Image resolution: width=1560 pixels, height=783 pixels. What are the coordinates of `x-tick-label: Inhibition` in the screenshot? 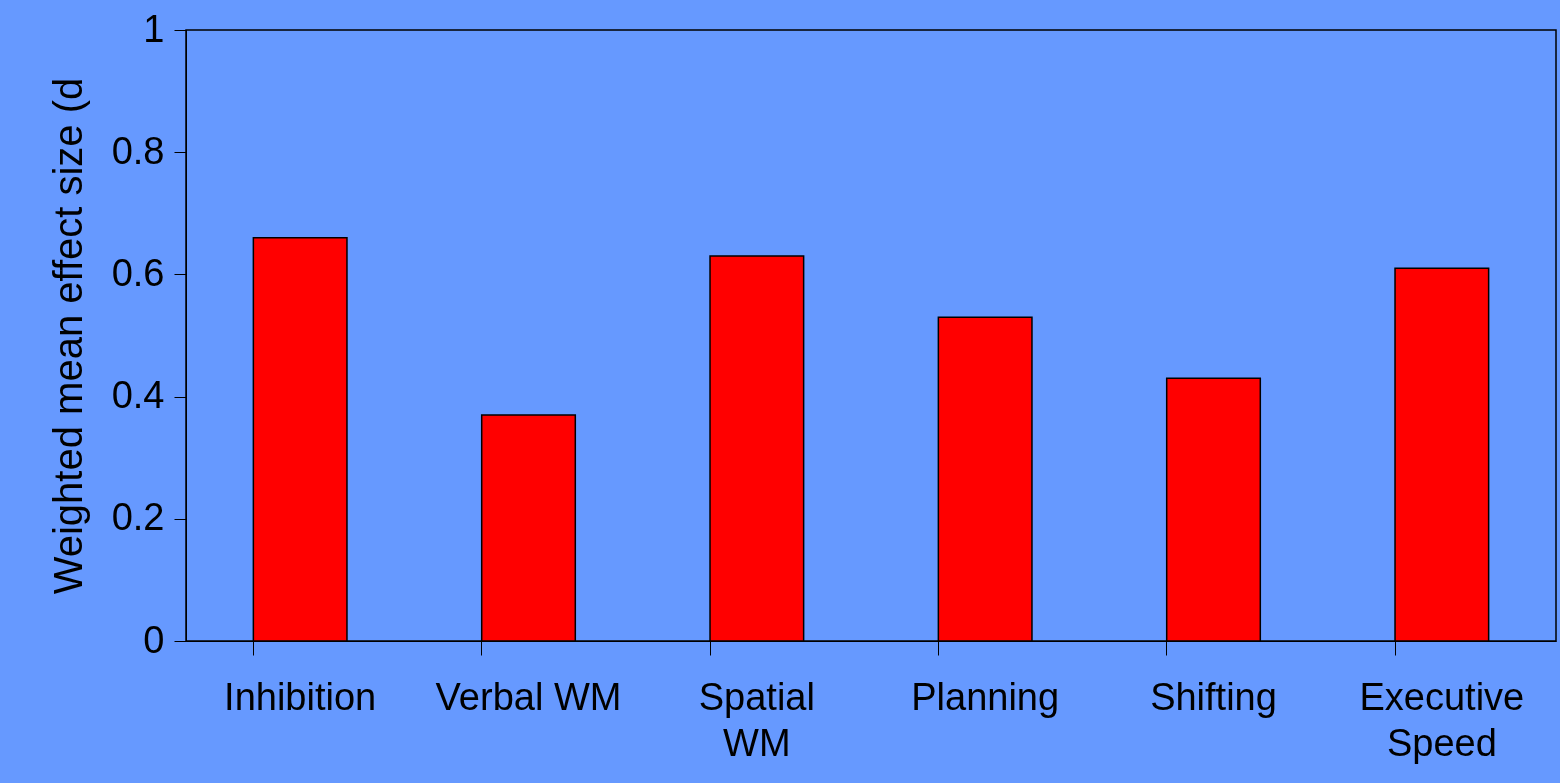 It's located at (300, 696).